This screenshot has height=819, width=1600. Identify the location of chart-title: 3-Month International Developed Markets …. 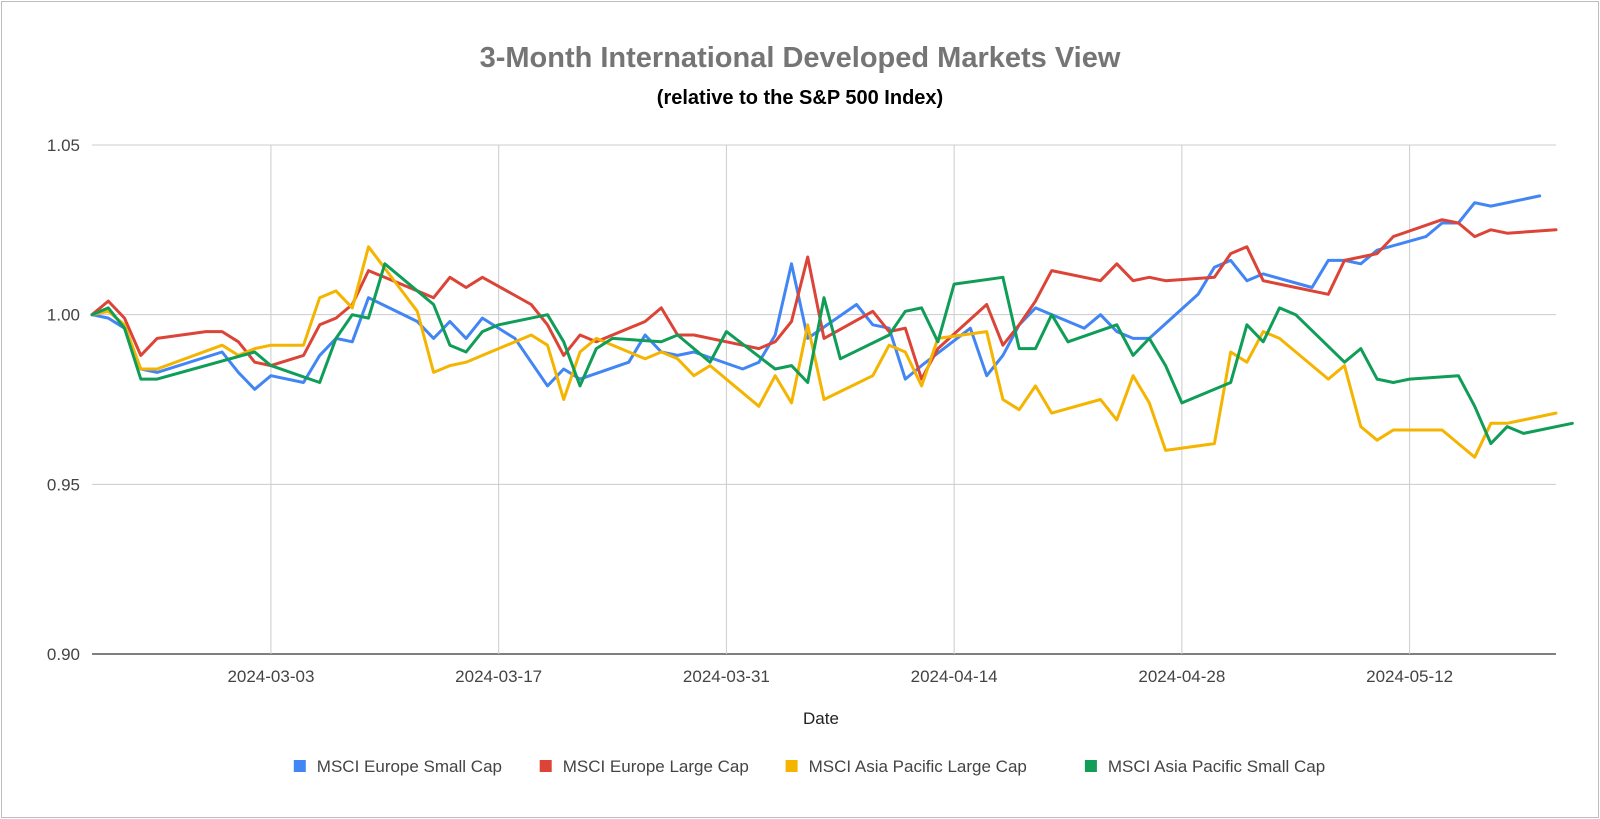
(800, 58).